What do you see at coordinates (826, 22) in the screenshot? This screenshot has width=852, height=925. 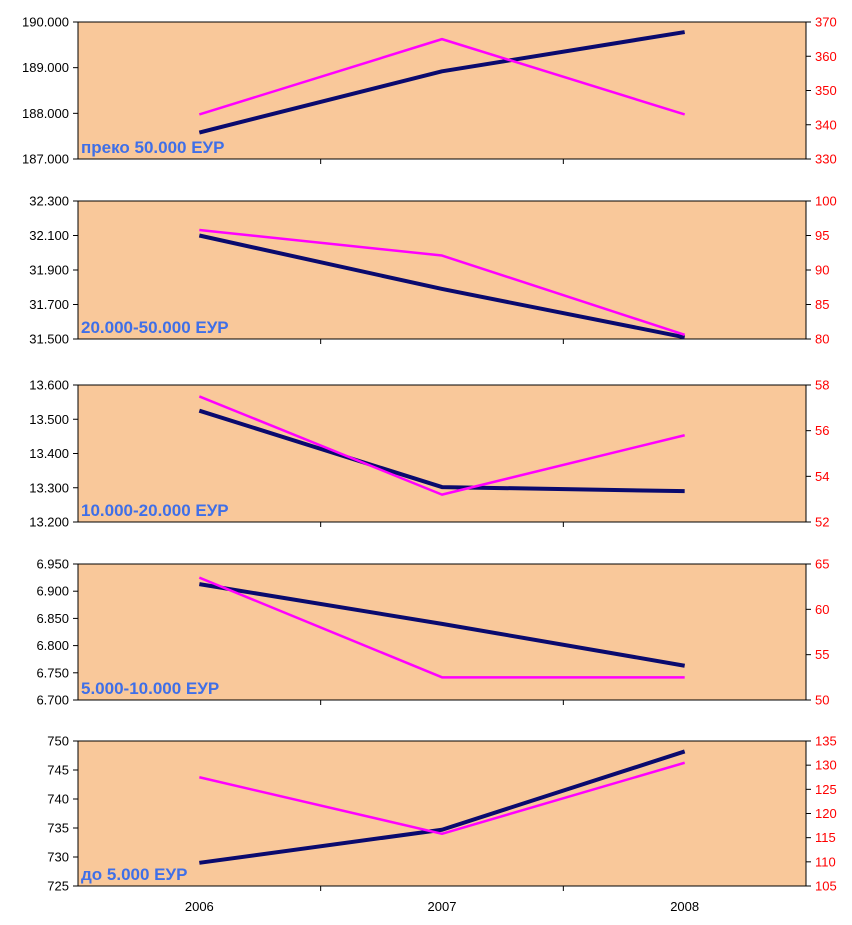 I see `right-tick-label: 370` at bounding box center [826, 22].